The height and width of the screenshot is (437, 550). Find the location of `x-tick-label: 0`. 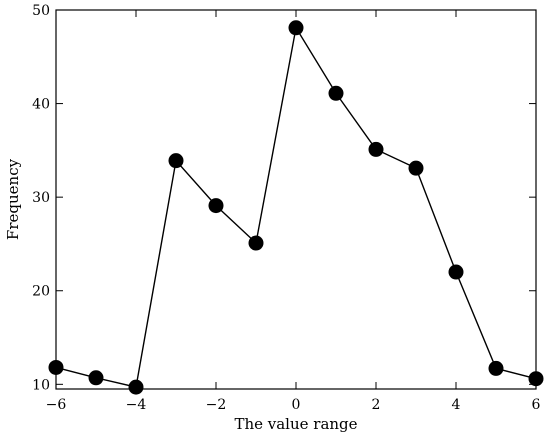

x-tick-label: 0 is located at coordinates (296, 405).